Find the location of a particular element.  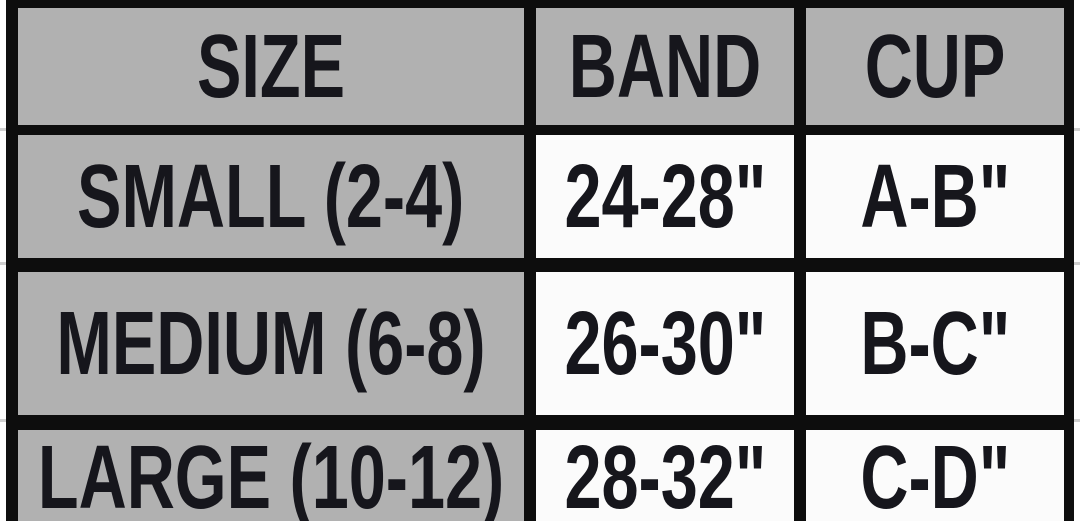

cell-small-band: 24-28" is located at coordinates (665, 196).